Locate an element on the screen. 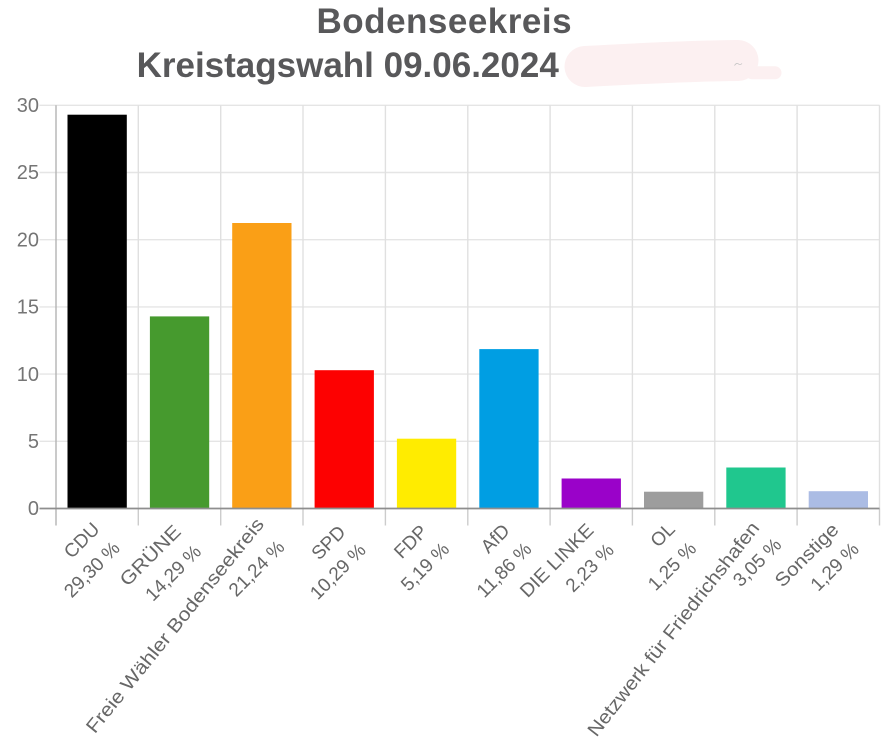 The image size is (882, 747). svg-text: Bodenseekreis is located at coordinates (445, 21).